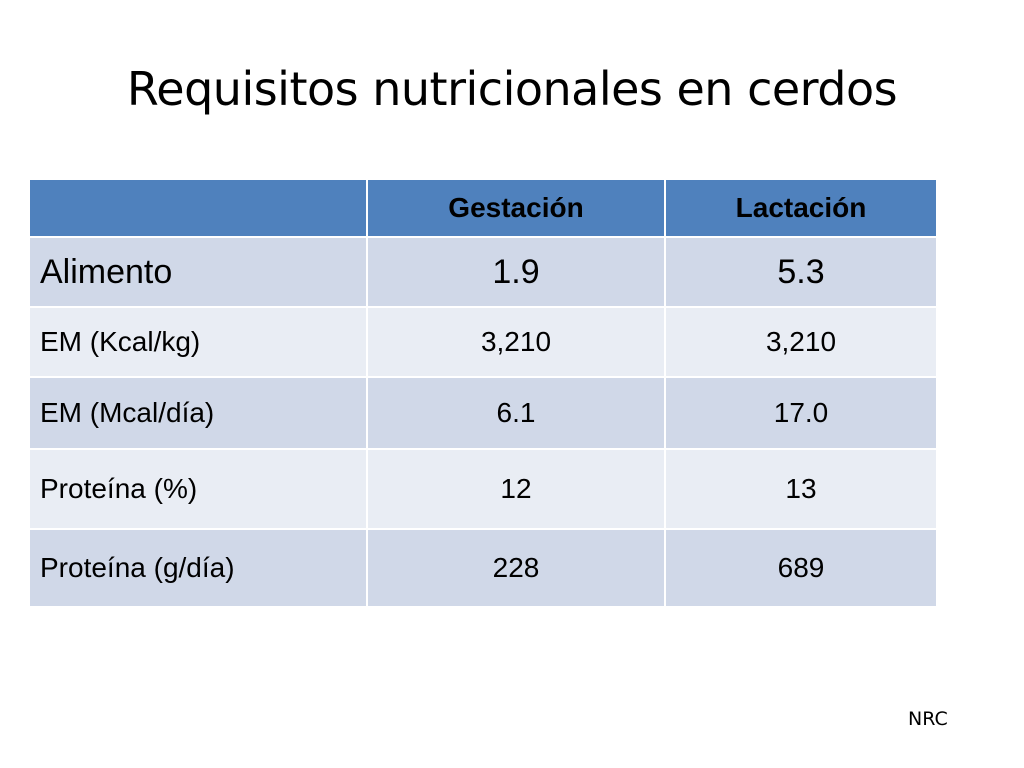 This screenshot has height=768, width=1024. What do you see at coordinates (801, 272) in the screenshot?
I see `cell-lactacion: 5.3` at bounding box center [801, 272].